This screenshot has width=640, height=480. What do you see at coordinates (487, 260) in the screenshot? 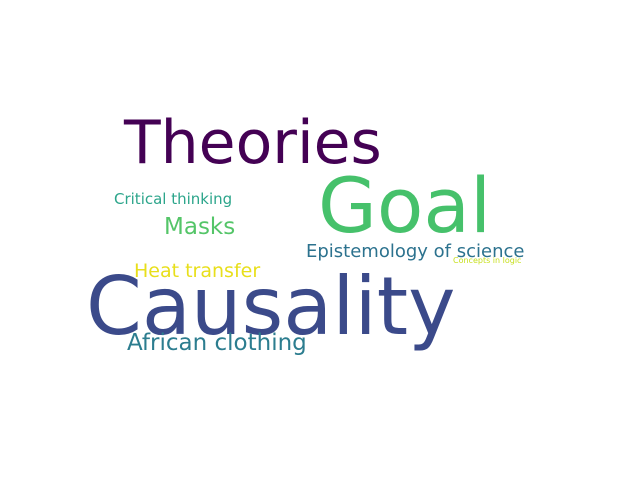
I see `word-concepts-in-logic: Concepts in logic` at bounding box center [487, 260].